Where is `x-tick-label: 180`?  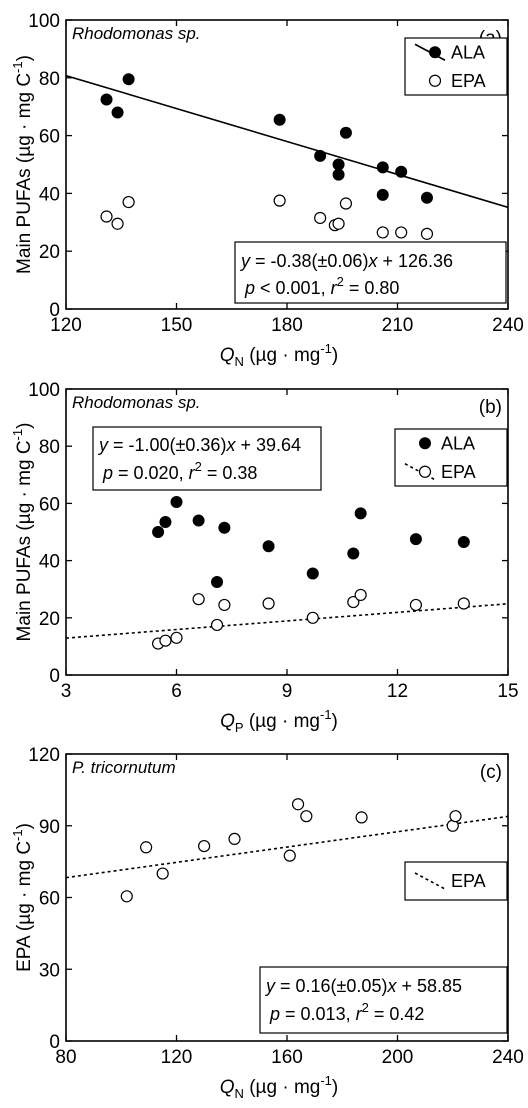 x-tick-label: 180 is located at coordinates (287, 325).